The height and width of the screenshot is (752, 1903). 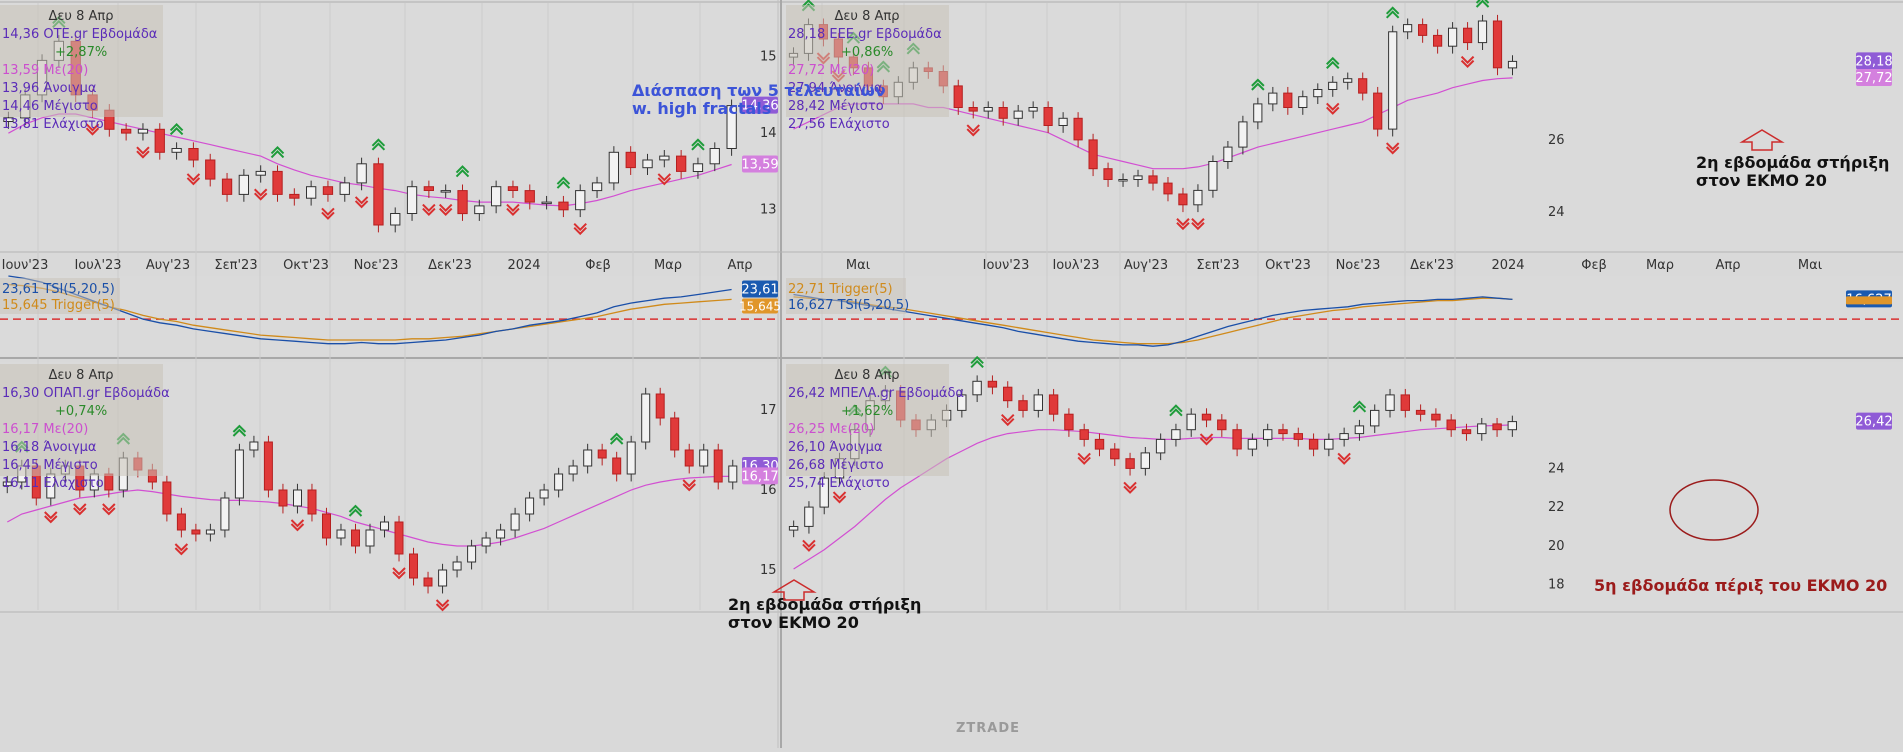 What do you see at coordinates (25, 265) in the screenshot?
I see `month-label: Ιουν'23` at bounding box center [25, 265].